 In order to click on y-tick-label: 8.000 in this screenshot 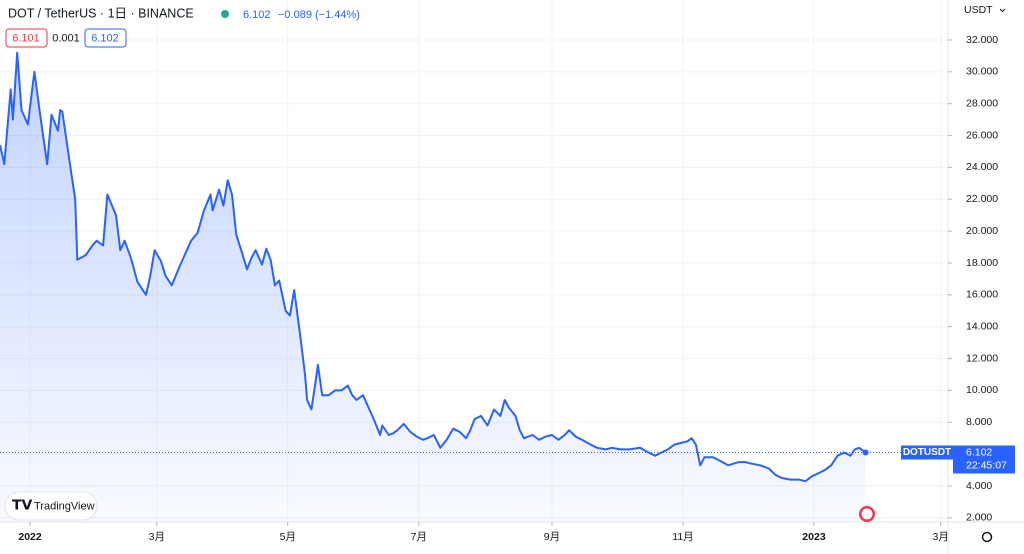, I will do `click(979, 422)`.